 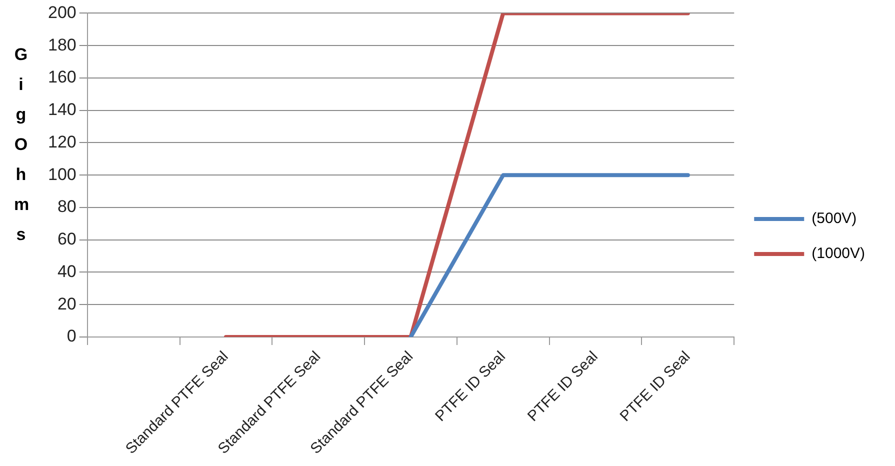 I want to click on y-tick-label: 180, so click(x=62, y=44).